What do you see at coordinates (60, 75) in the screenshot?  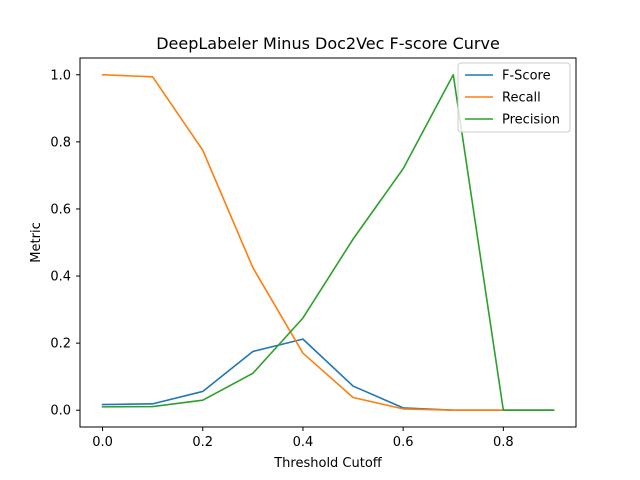 I see `y-tick-label: 1.0` at bounding box center [60, 75].